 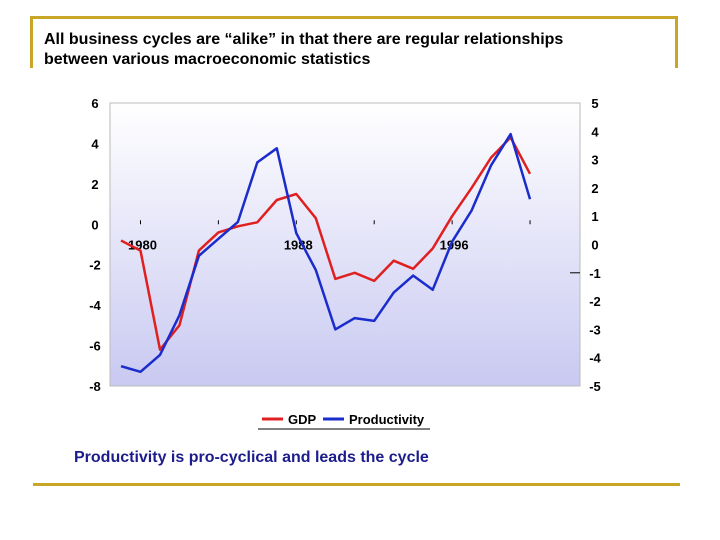 What do you see at coordinates (594, 103) in the screenshot?
I see `y-right-tick-label: 5` at bounding box center [594, 103].